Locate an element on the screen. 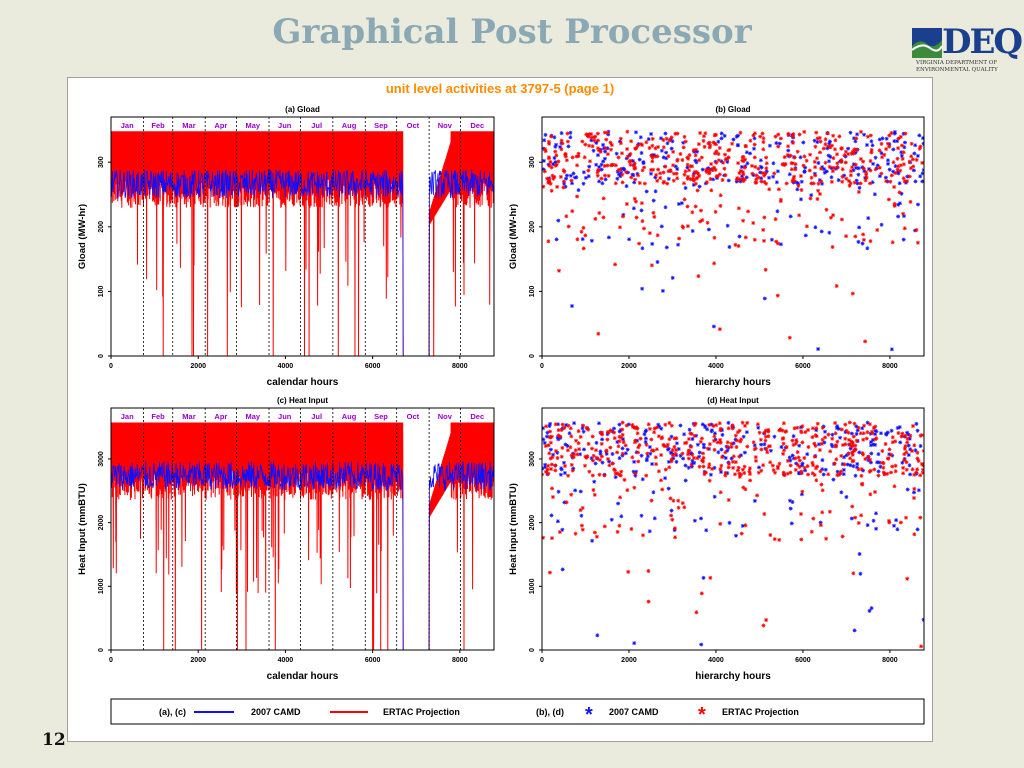  plot-frame-d is located at coordinates (733, 529).